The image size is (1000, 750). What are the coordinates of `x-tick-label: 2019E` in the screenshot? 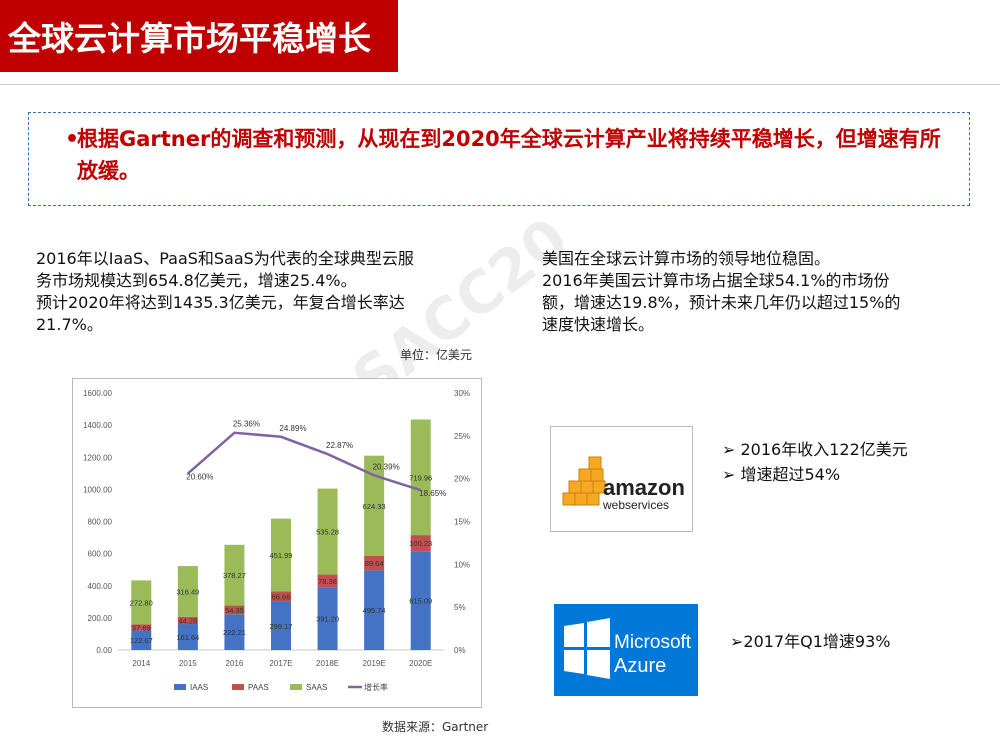 It's located at (374, 663).